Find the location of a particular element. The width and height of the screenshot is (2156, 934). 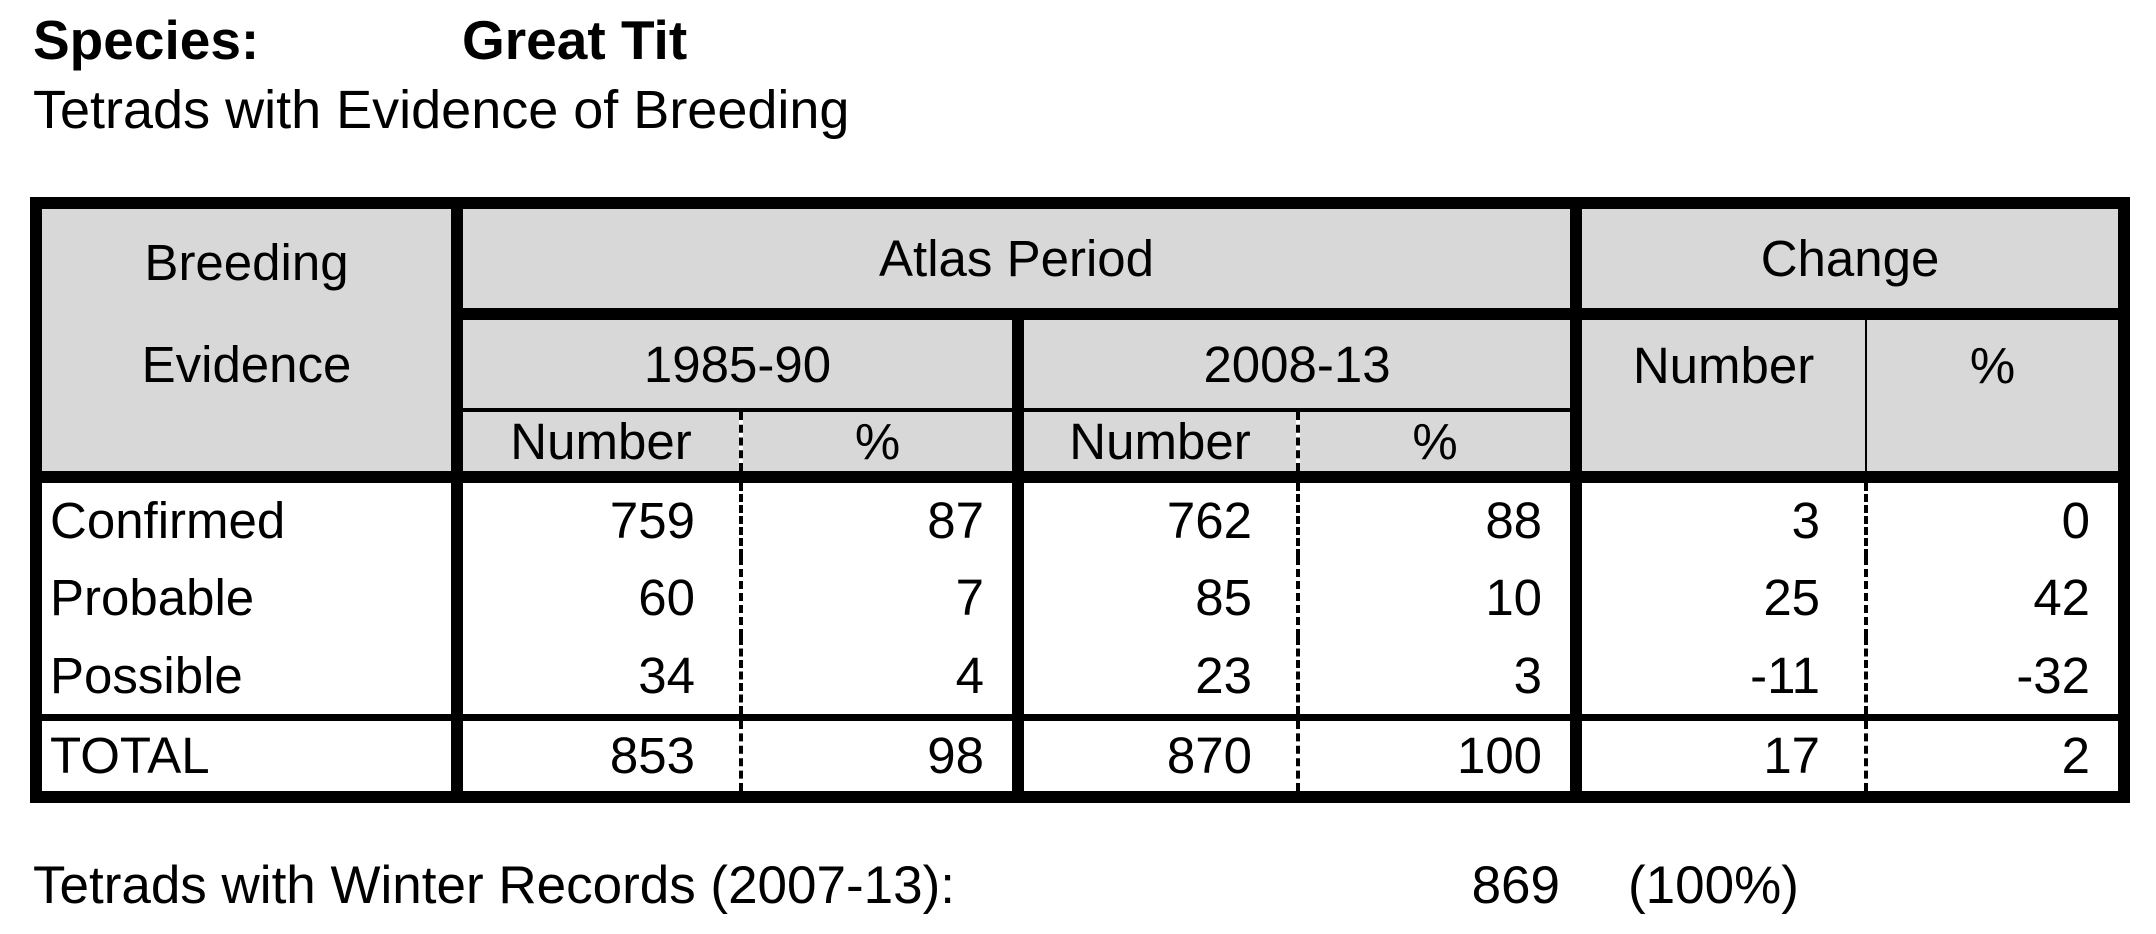

winter-records-label: Tetrads with Winter Records (2007-13): is located at coordinates (494, 885).